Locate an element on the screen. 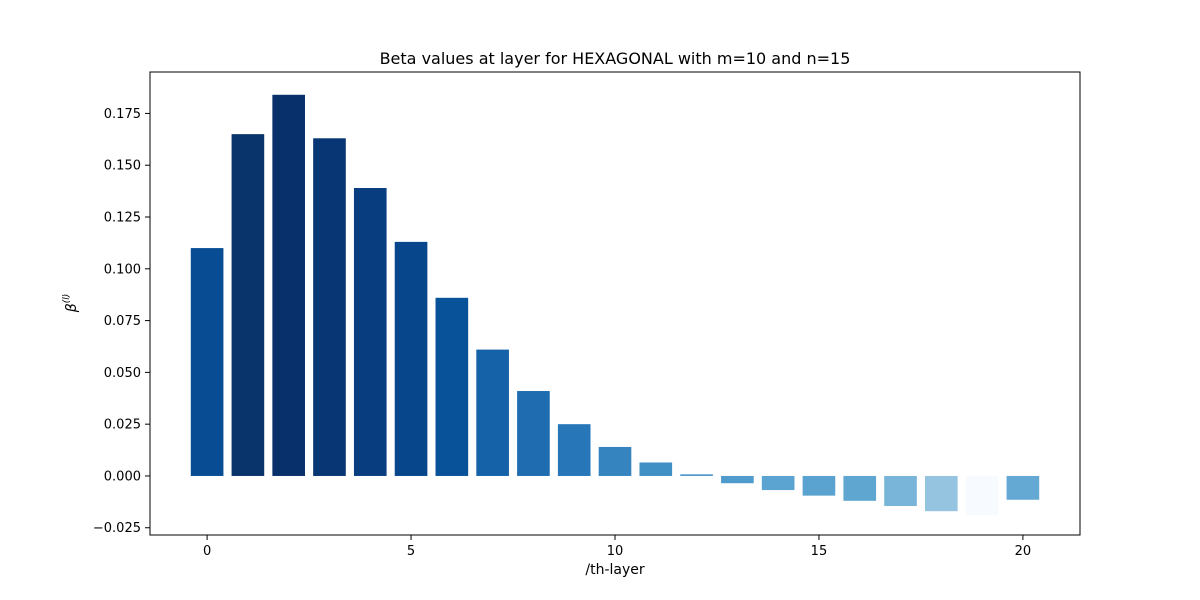 The image size is (1200, 600). y-tick-label: 0.025 is located at coordinates (122, 425).